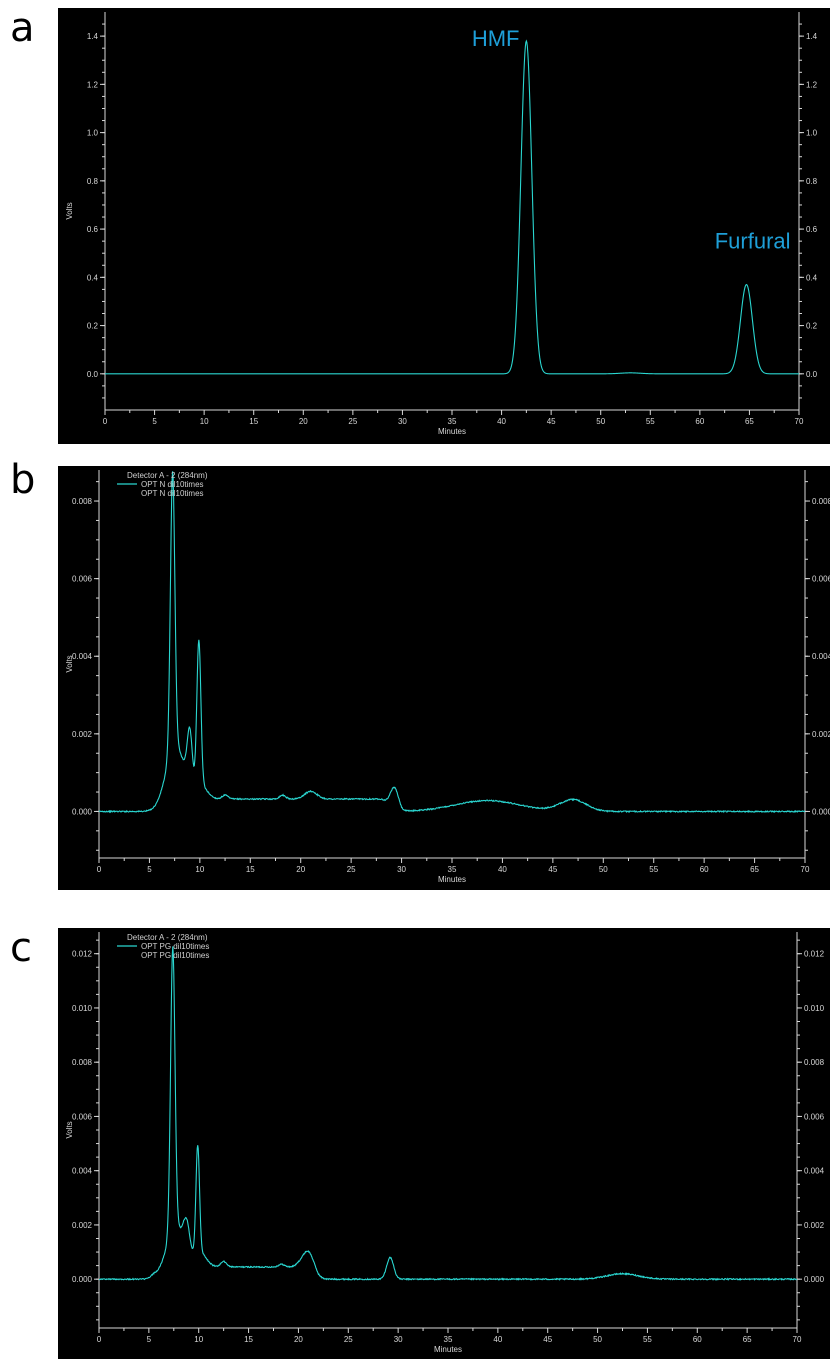 The image size is (830, 1359). Describe the element at coordinates (814, 1008) in the screenshot. I see `y-tick-label-right: 0.010` at that location.